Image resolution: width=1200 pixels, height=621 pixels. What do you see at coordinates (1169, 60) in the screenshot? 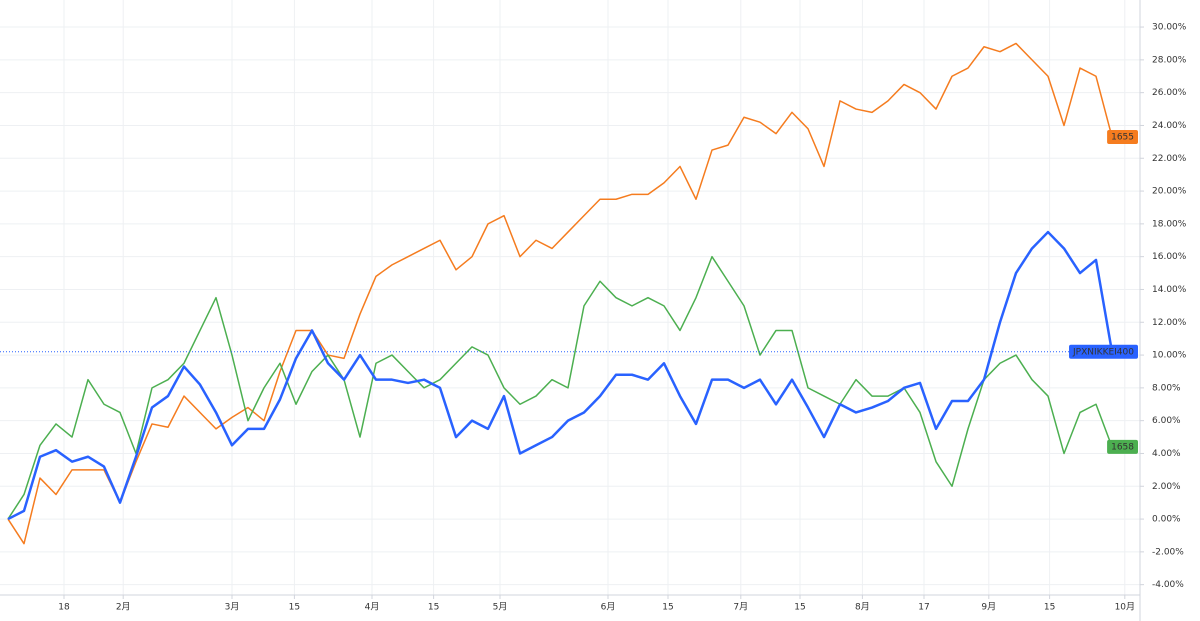
I see `y-tick-label: 28.00%` at bounding box center [1169, 60].